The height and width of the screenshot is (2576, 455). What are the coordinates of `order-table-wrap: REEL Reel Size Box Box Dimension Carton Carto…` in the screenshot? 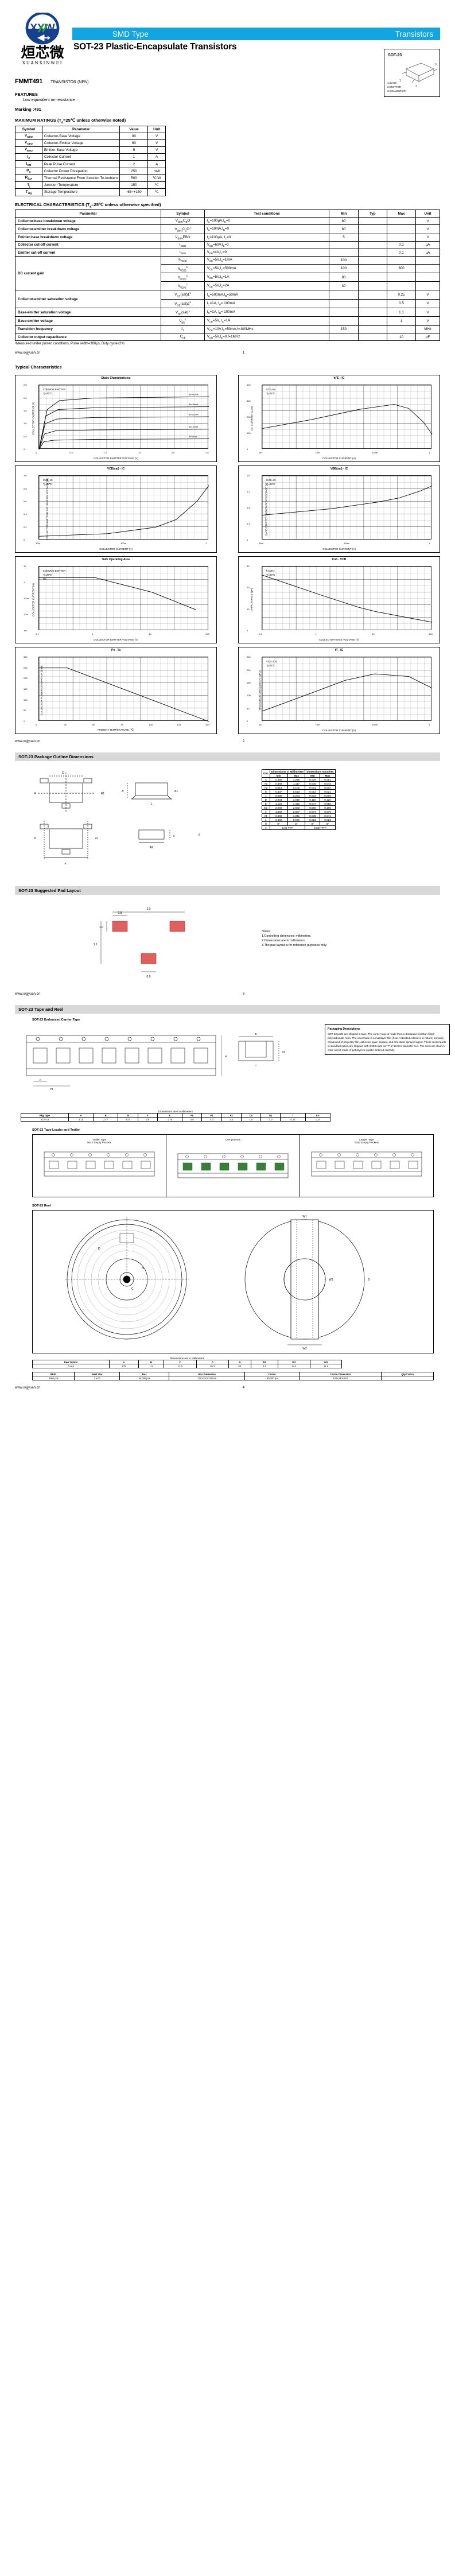 It's located at (233, 1376).